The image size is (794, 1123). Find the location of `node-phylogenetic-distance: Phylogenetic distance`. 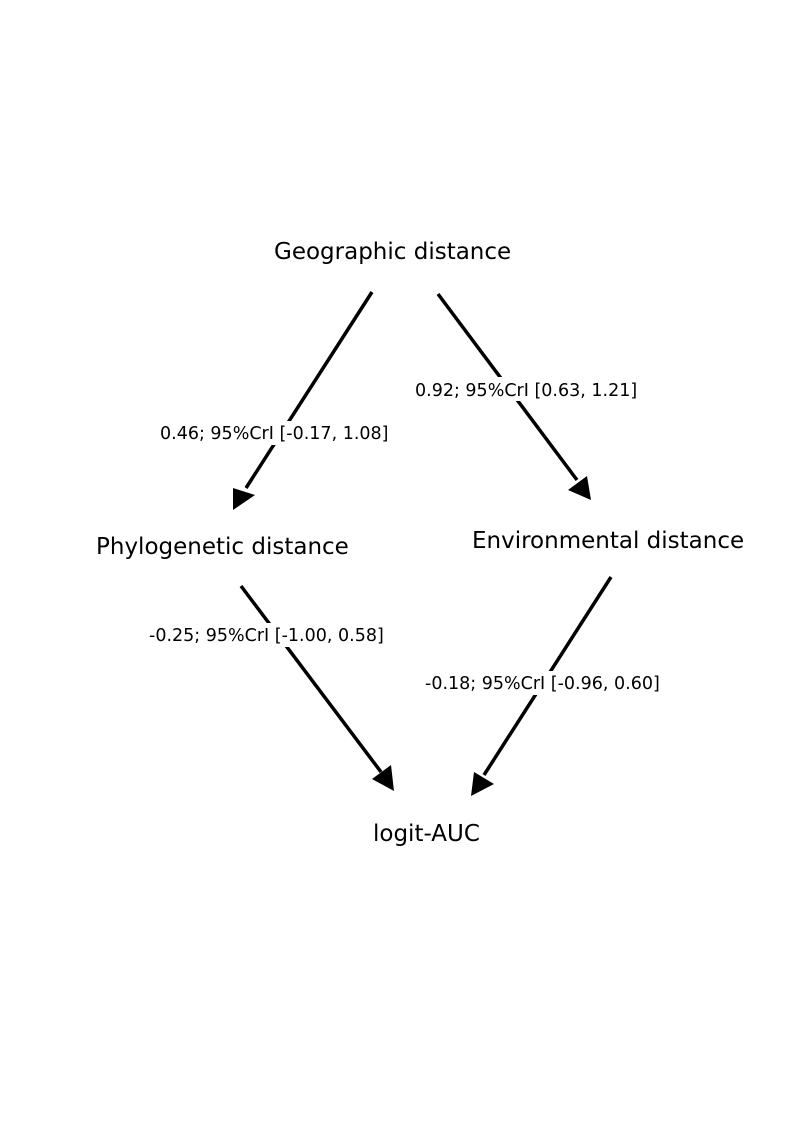

node-phylogenetic-distance: Phylogenetic distance is located at coordinates (222, 547).